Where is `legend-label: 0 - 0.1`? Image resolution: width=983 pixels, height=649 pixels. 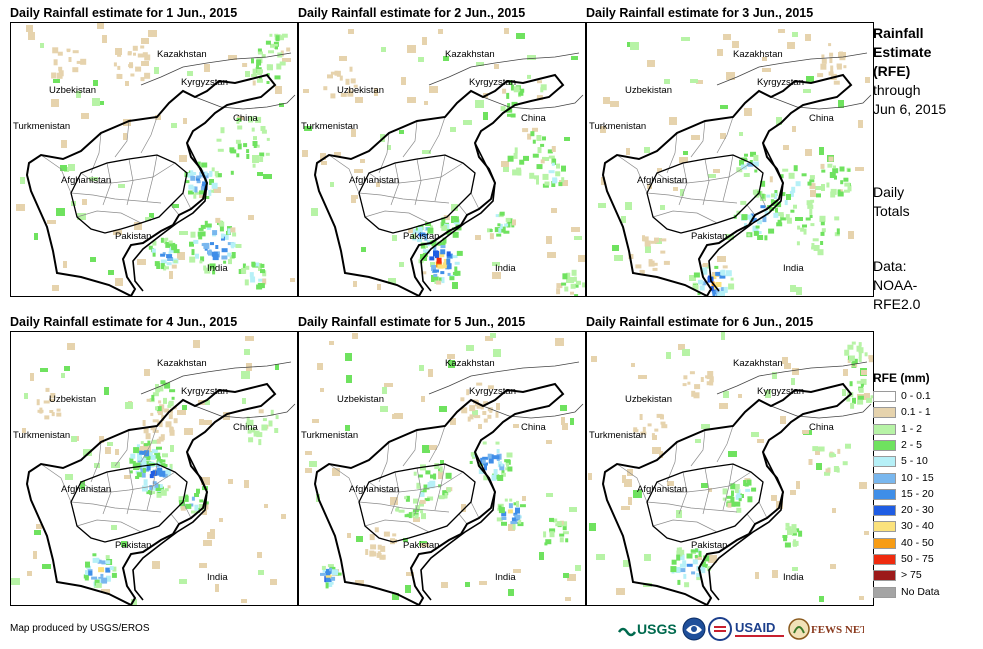
legend-label: 0 - 0.1 is located at coordinates (916, 396).